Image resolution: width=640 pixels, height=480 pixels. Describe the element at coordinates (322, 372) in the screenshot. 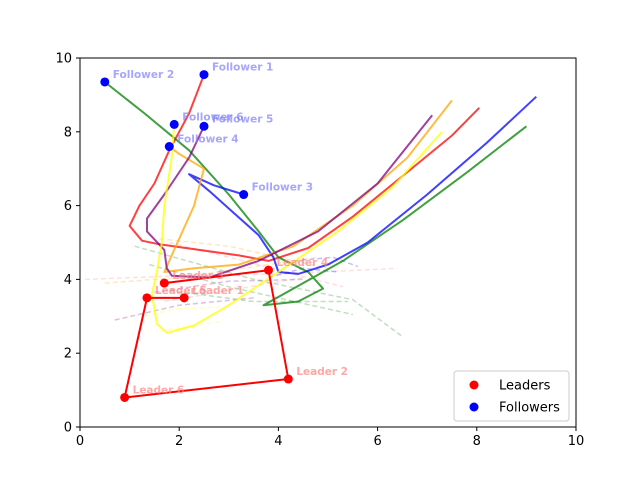

I see `leader-label-2: Leader 2` at that location.